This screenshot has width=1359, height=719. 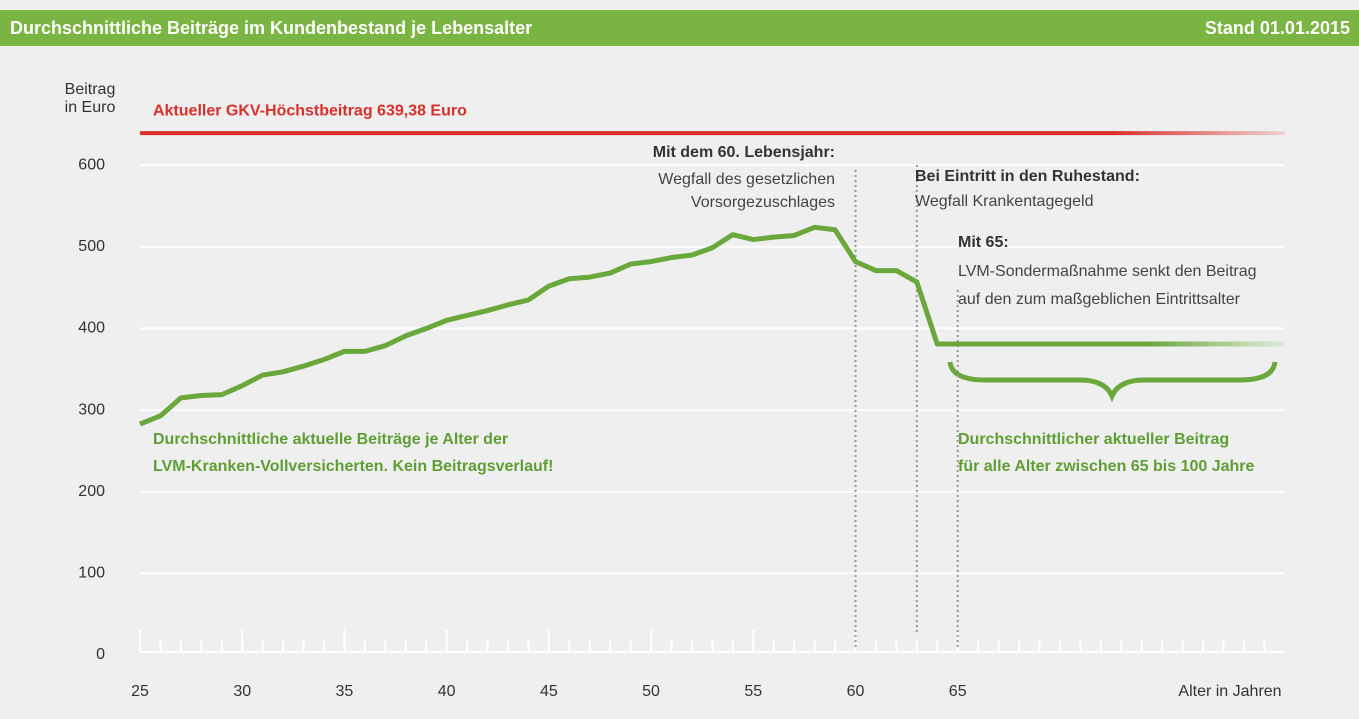 I want to click on note-text: Durchschnittlicher aktueller Beitrag, so click(x=1093, y=439).